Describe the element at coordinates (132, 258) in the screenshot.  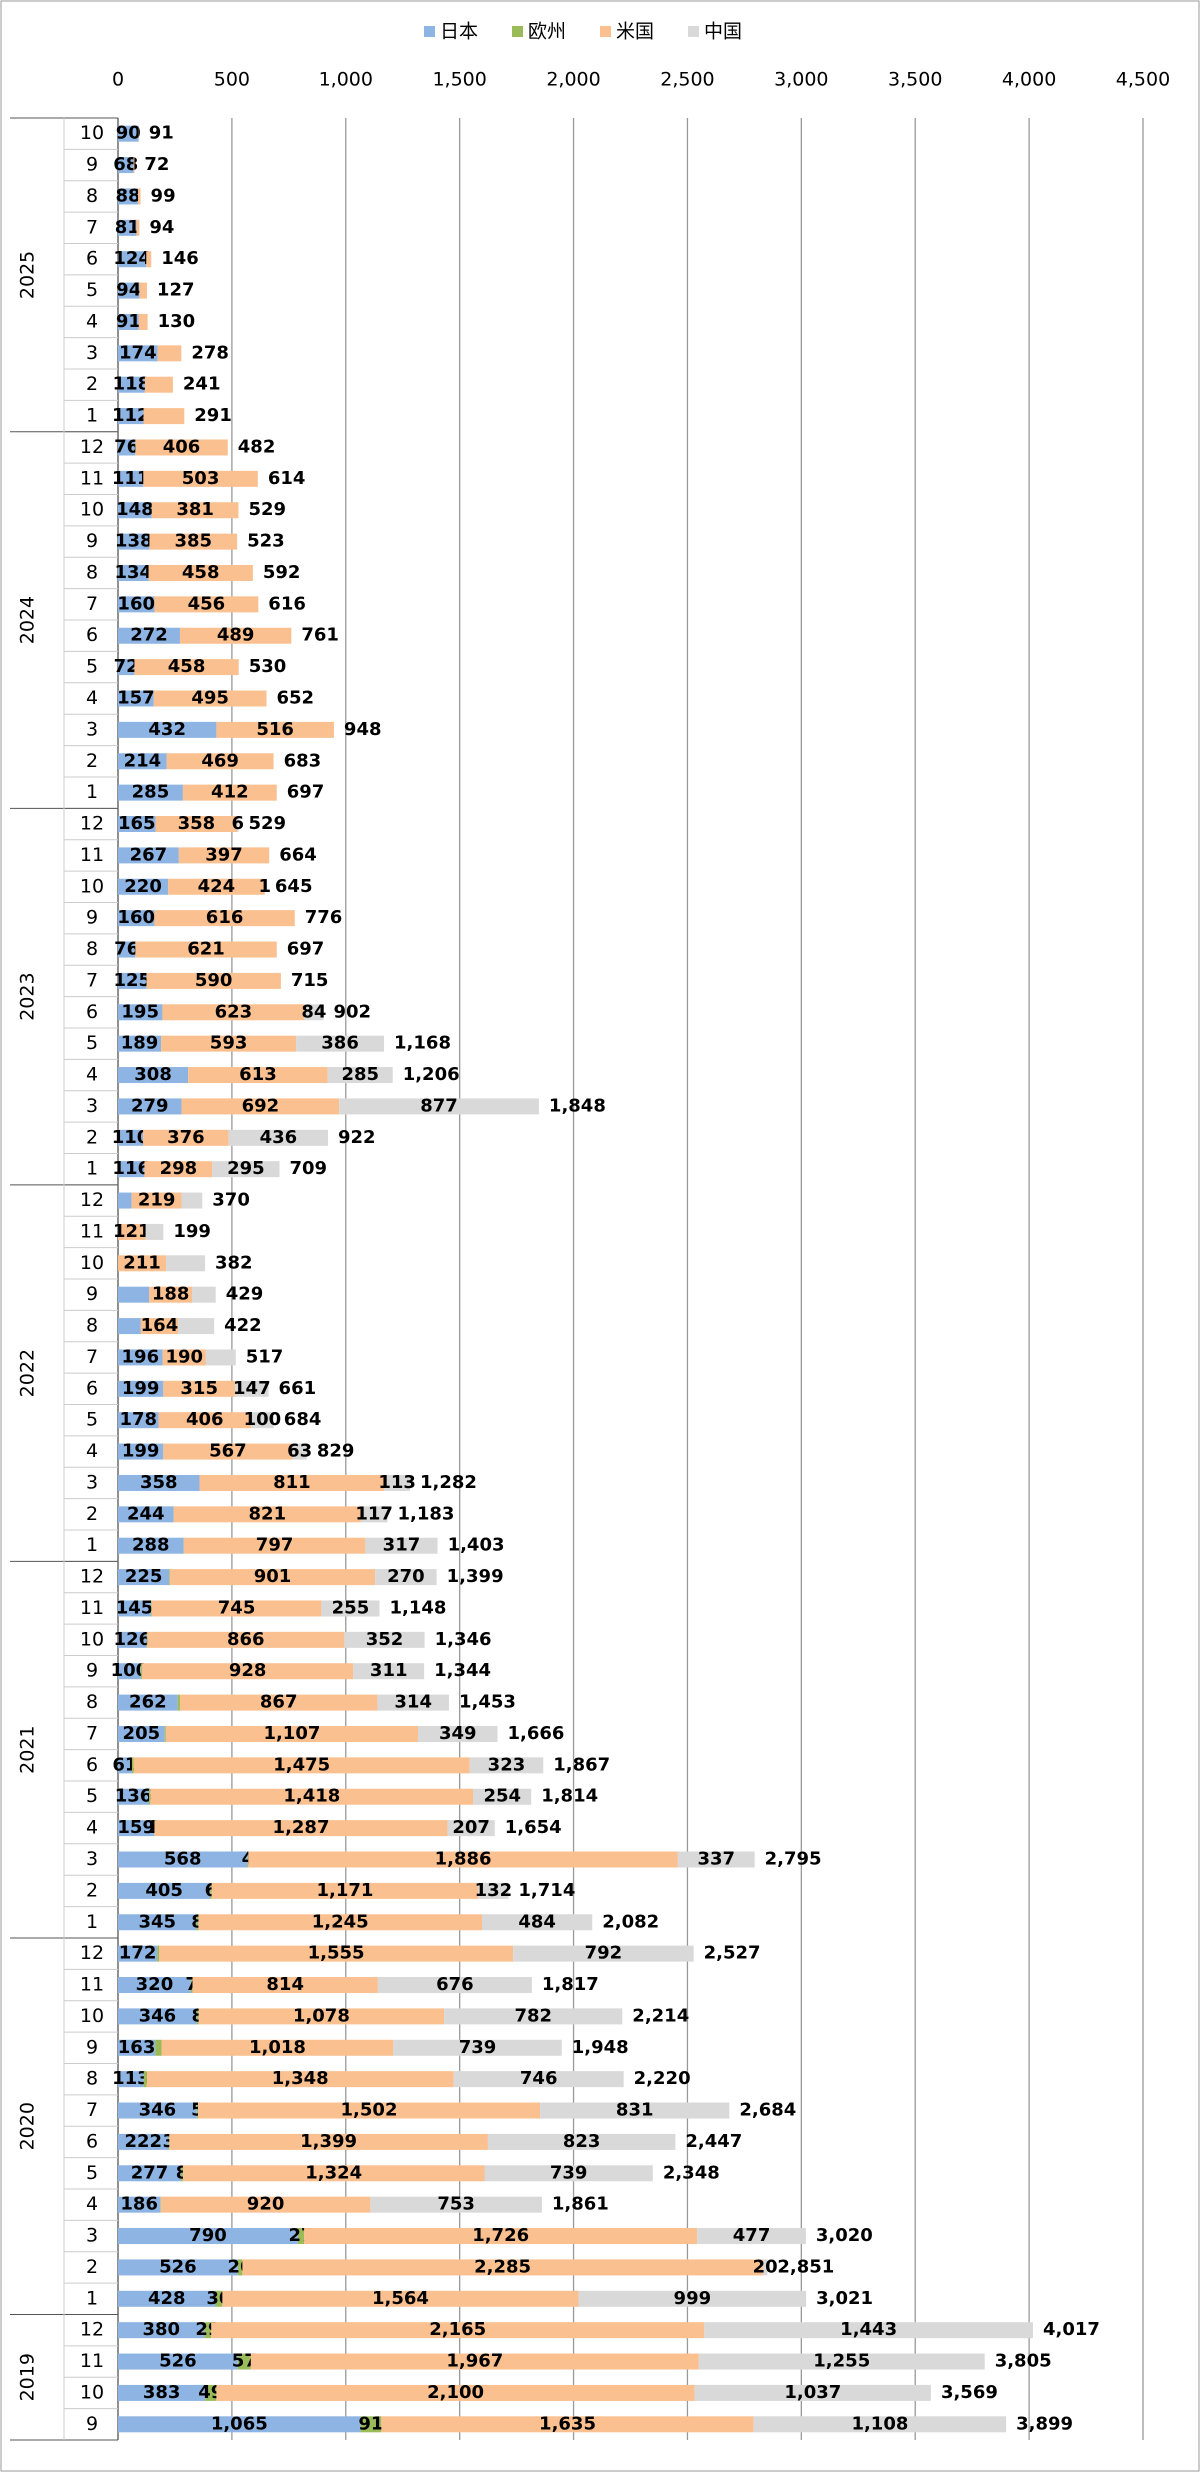
I see `value-label: 124` at that location.